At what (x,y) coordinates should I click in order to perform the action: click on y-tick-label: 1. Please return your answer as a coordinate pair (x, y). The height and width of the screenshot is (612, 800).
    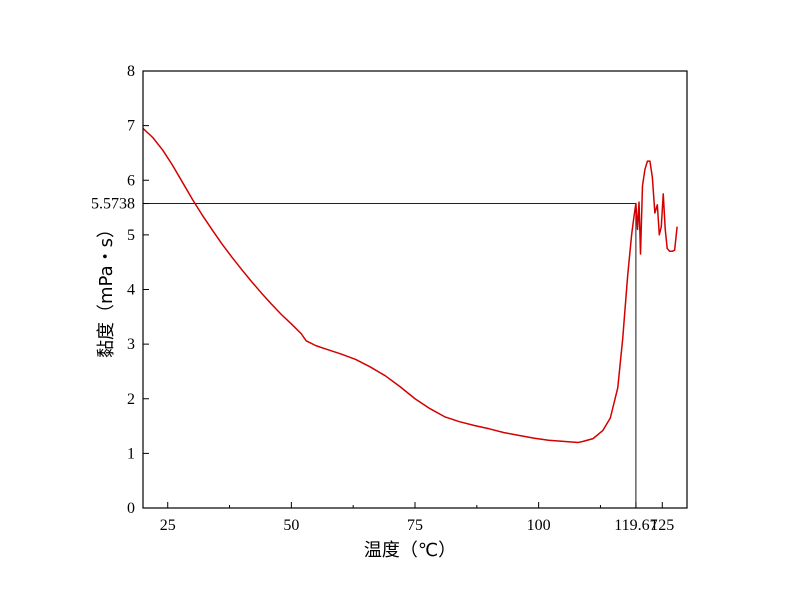
    Looking at the image, I should click on (131, 453).